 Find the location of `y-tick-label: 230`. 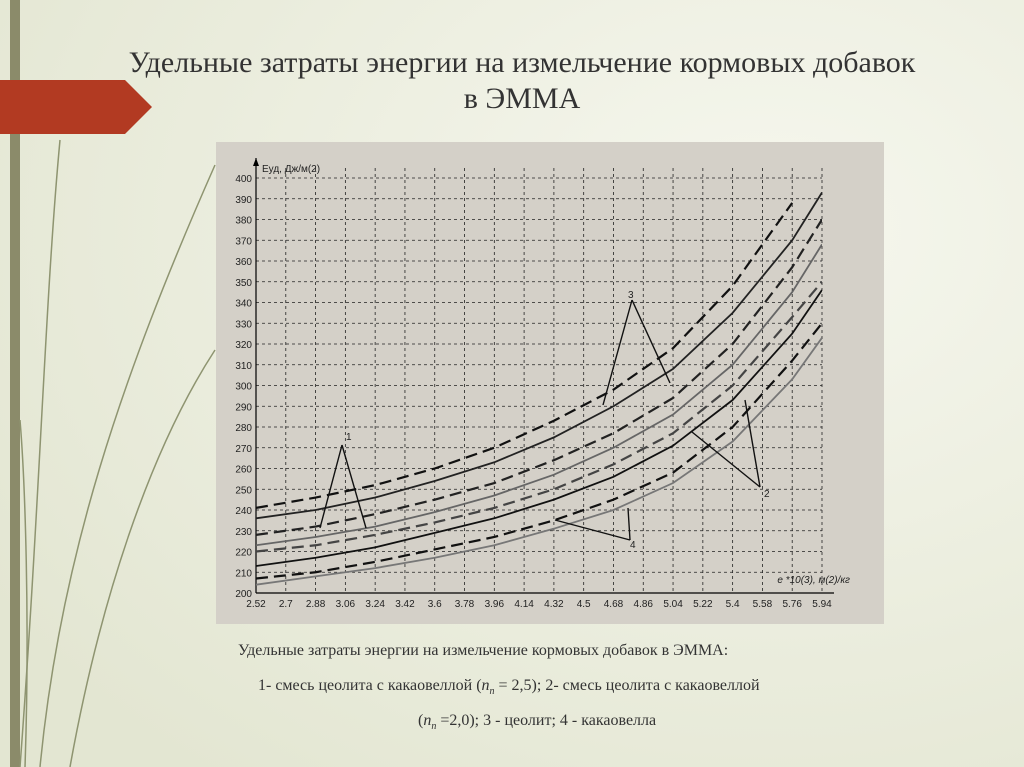

y-tick-label: 230 is located at coordinates (243, 532).